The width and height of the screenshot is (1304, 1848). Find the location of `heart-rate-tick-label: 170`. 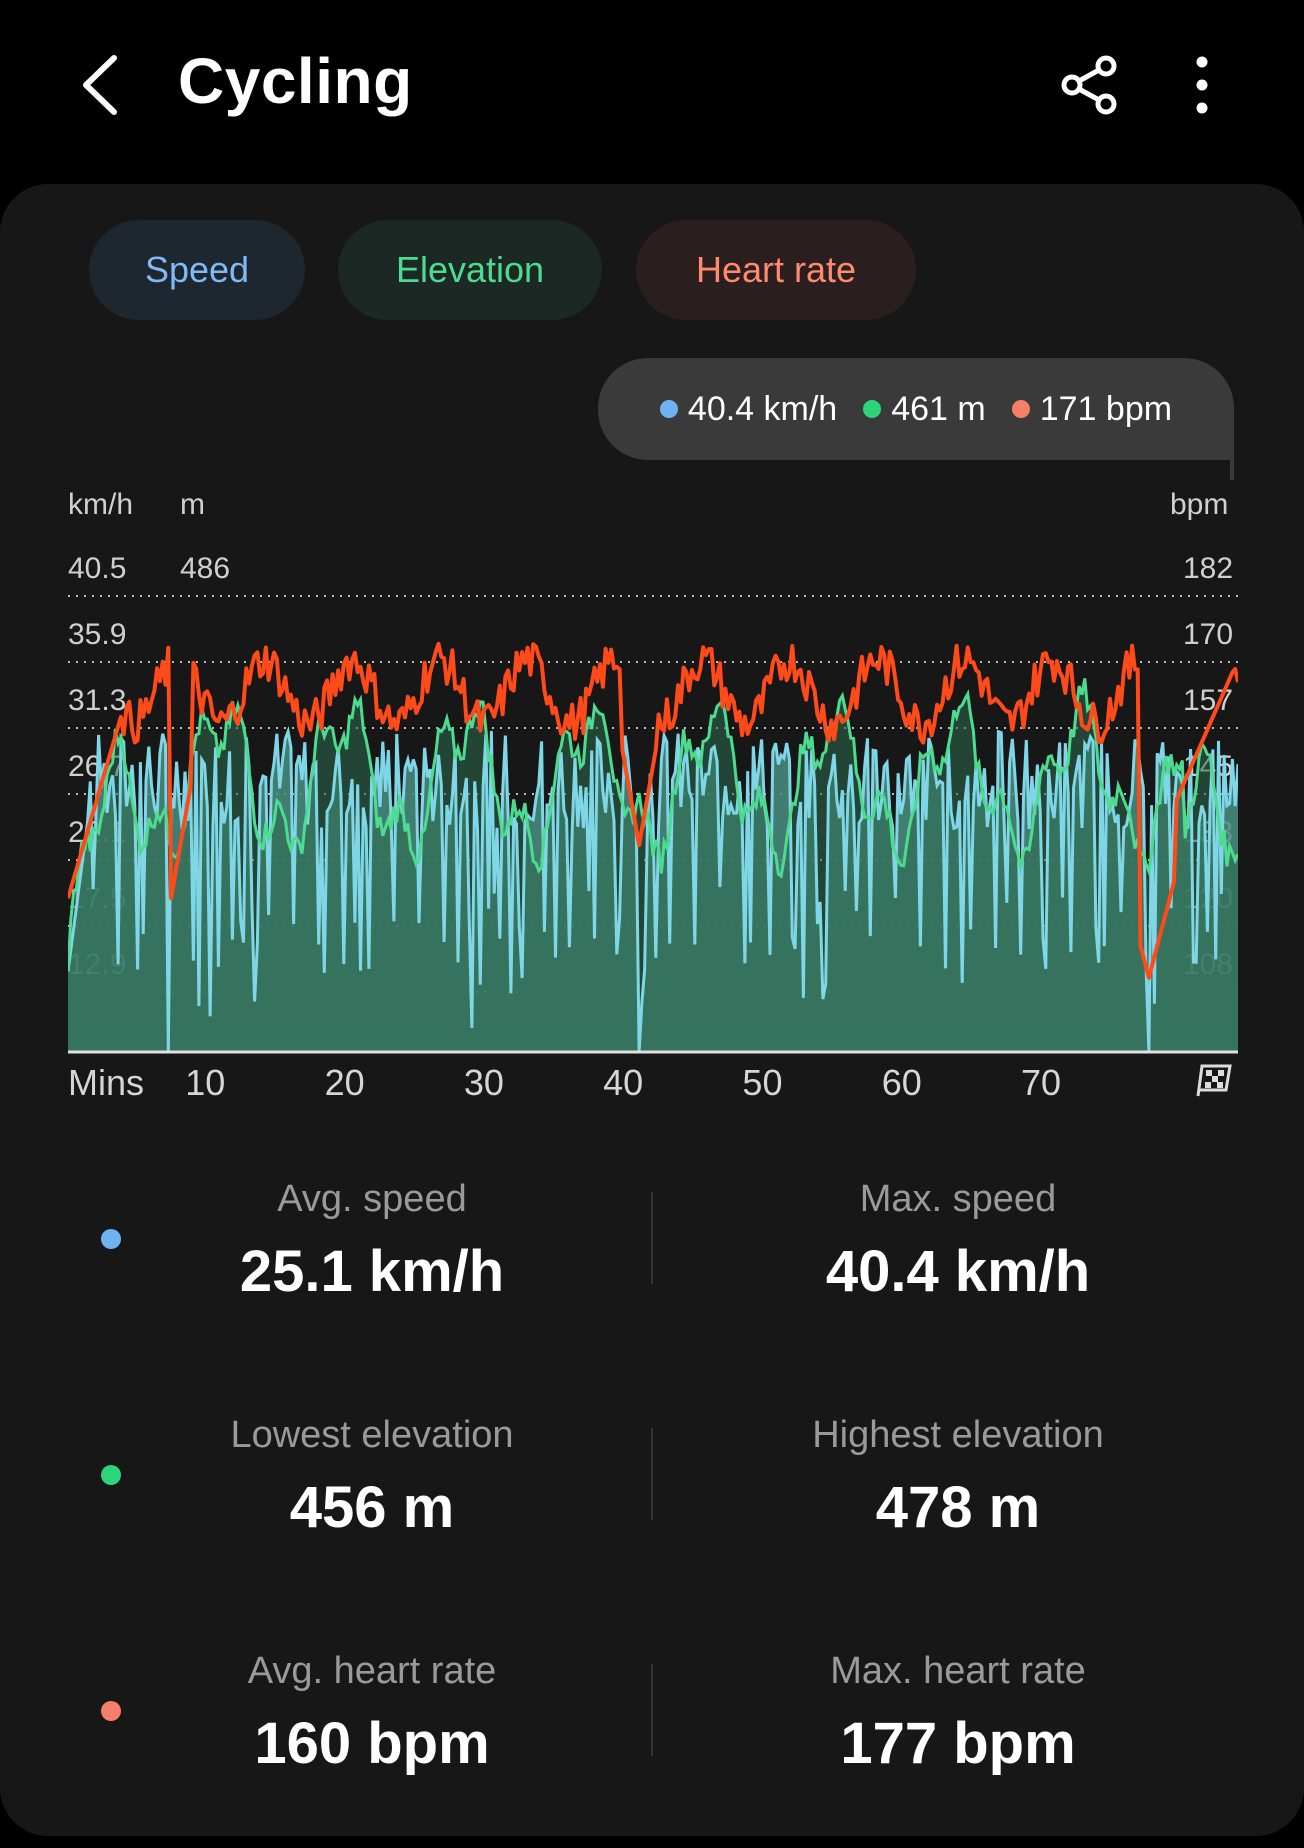

heart-rate-tick-label: 170 is located at coordinates (1208, 634).